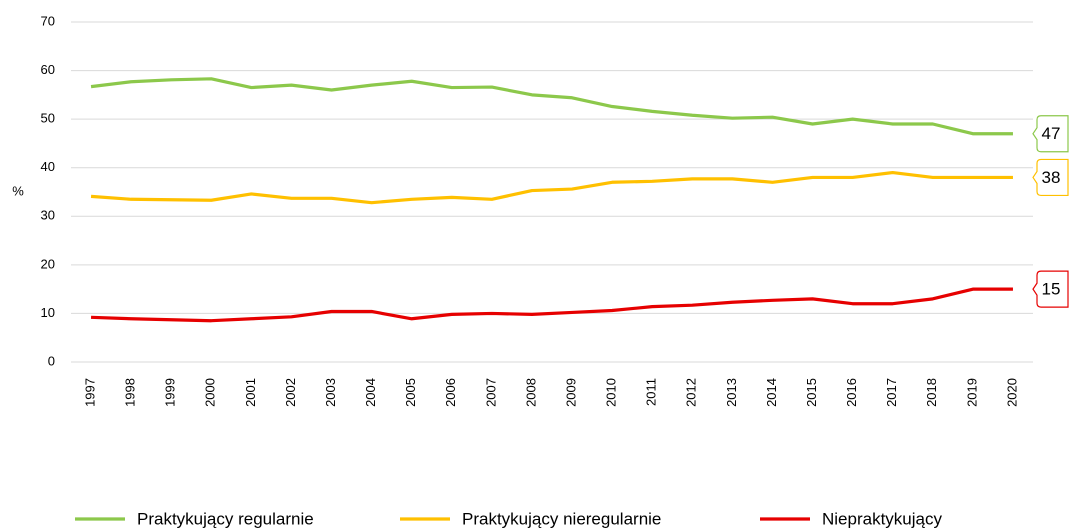  Describe the element at coordinates (771, 392) in the screenshot. I see `x-tick-label: 2014` at that location.